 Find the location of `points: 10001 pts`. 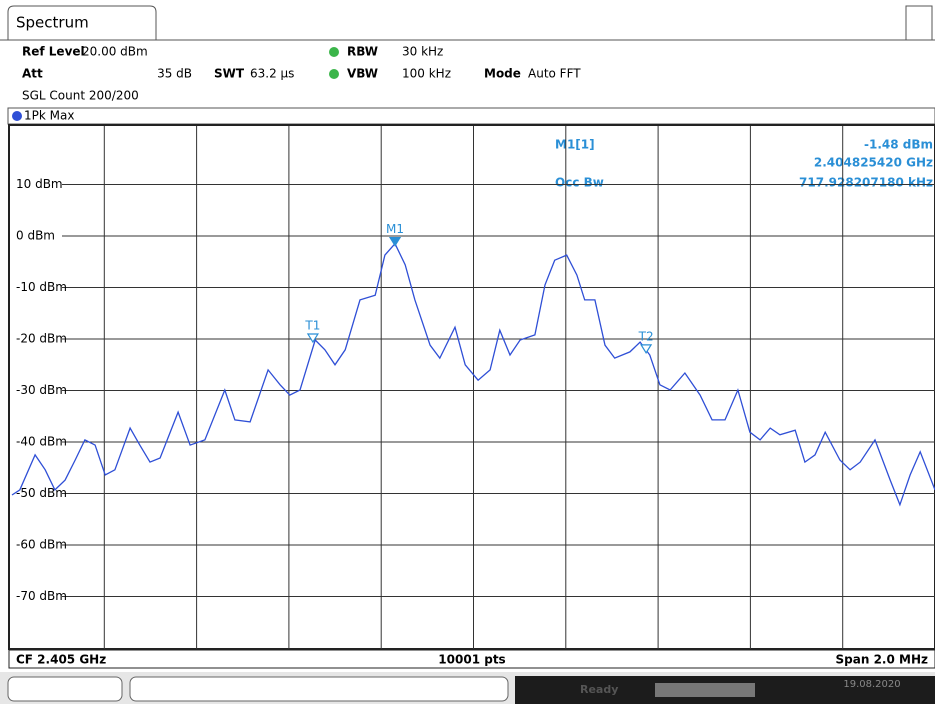

points: 10001 pts is located at coordinates (471, 660).